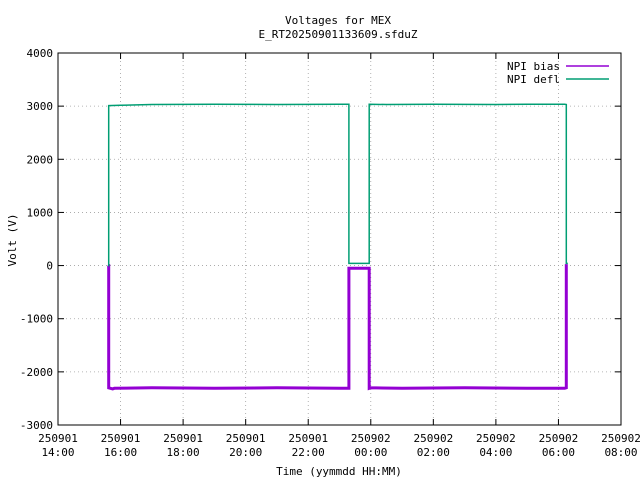  Describe the element at coordinates (36, 372) in the screenshot. I see `y-tick-label: -2000` at that location.